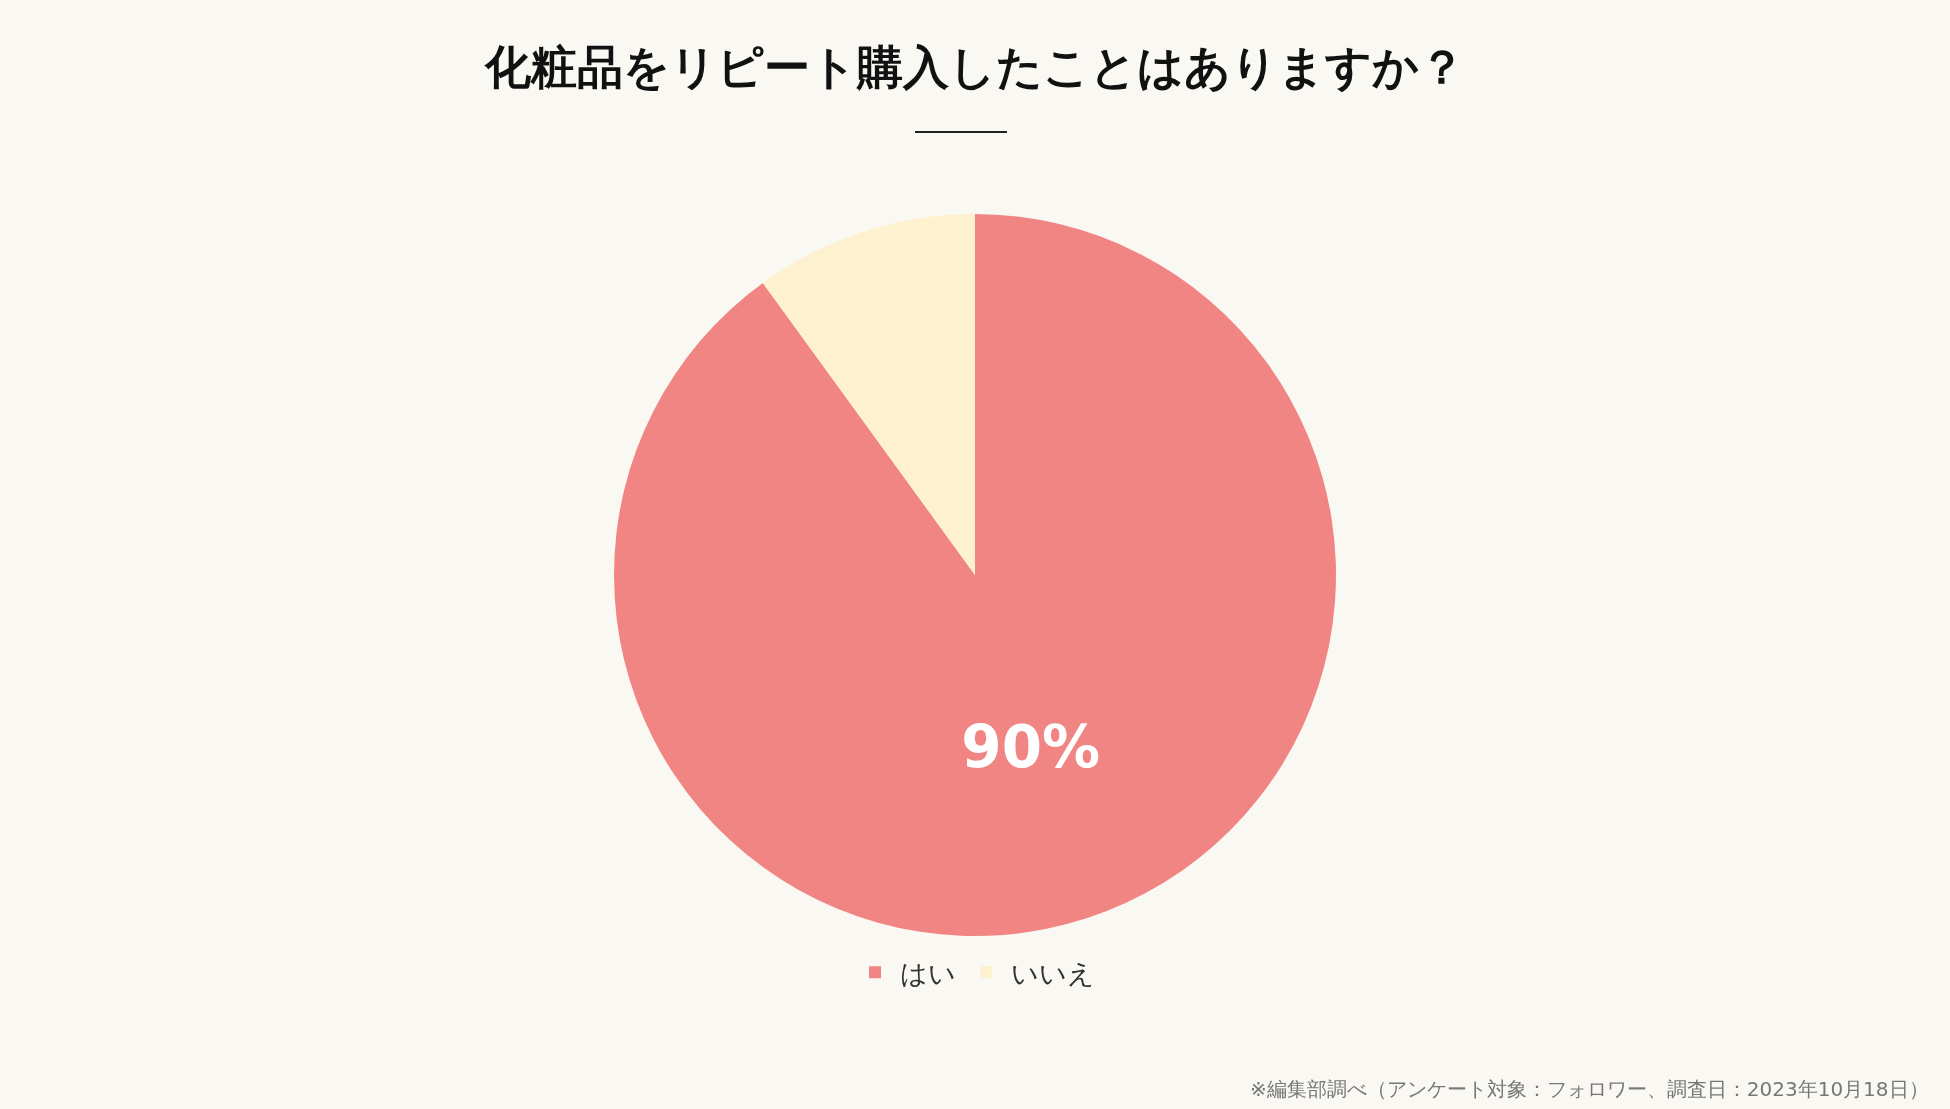 The height and width of the screenshot is (1109, 1950). Describe the element at coordinates (1053, 973) in the screenshot. I see `legend-label: いいえ` at that location.